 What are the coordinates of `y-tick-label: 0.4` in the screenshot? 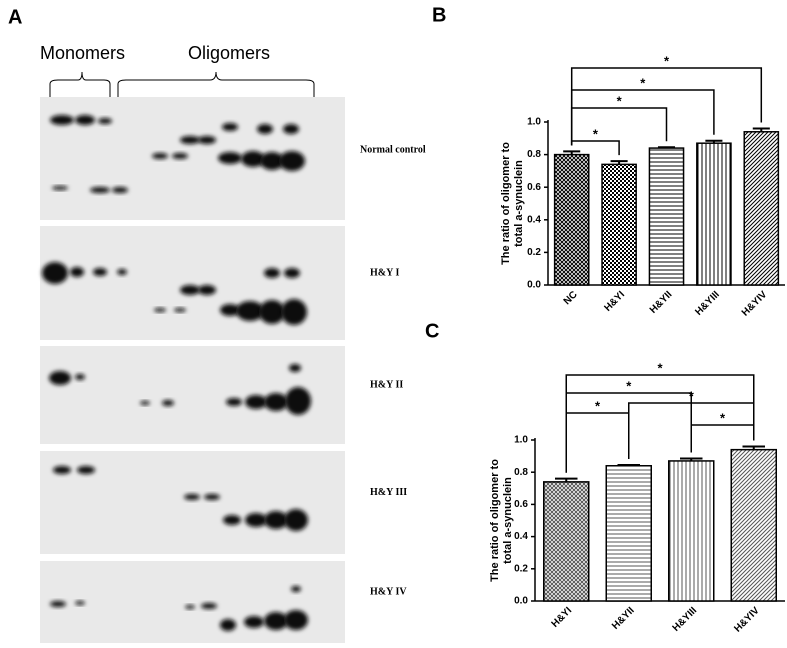 It's located at (521, 536).